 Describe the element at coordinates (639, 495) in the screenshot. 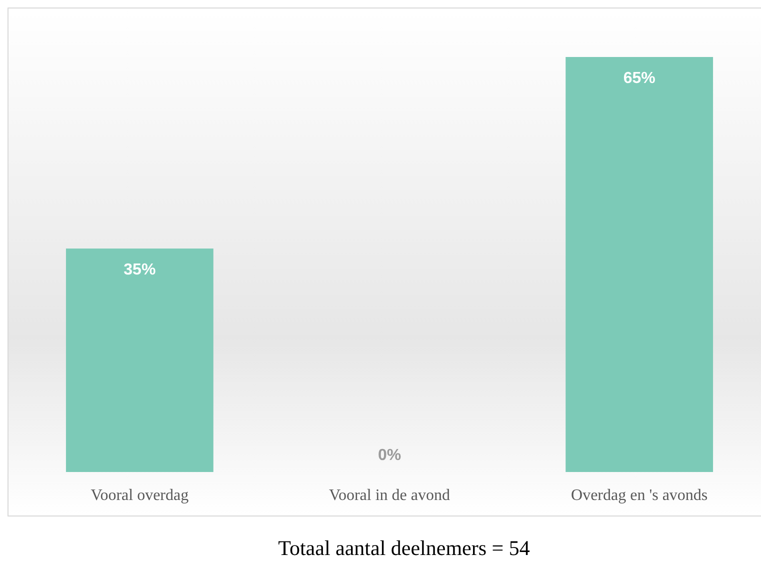

I see `x-tick-label: Overdag en 's avonds` at that location.